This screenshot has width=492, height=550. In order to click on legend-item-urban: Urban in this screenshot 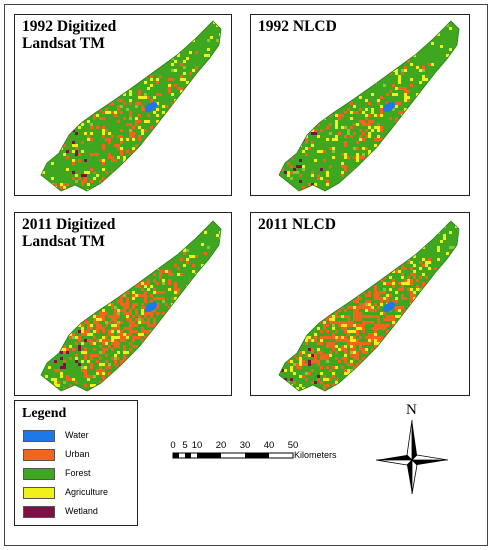, I will do `click(79, 455)`.